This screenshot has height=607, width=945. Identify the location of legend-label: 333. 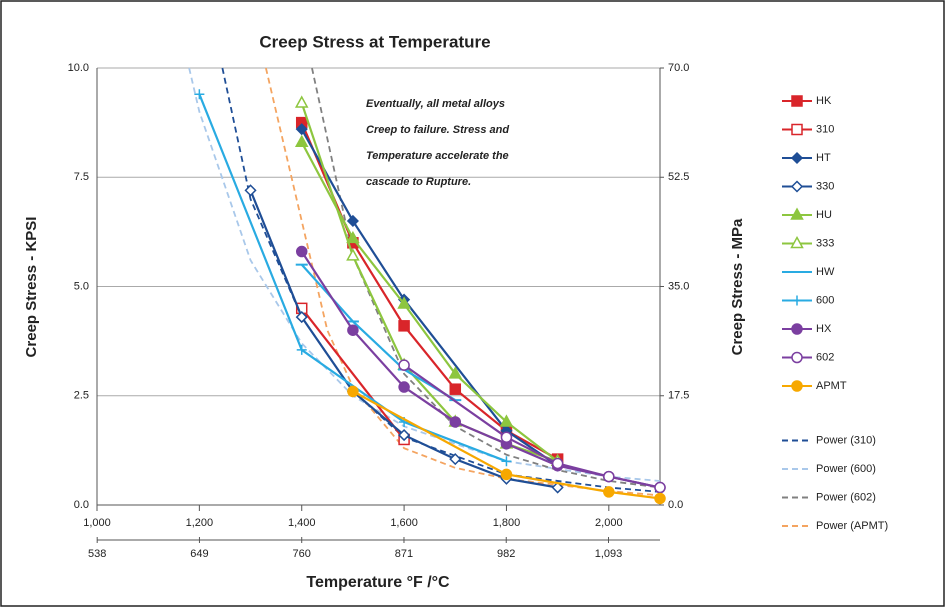
(825, 243).